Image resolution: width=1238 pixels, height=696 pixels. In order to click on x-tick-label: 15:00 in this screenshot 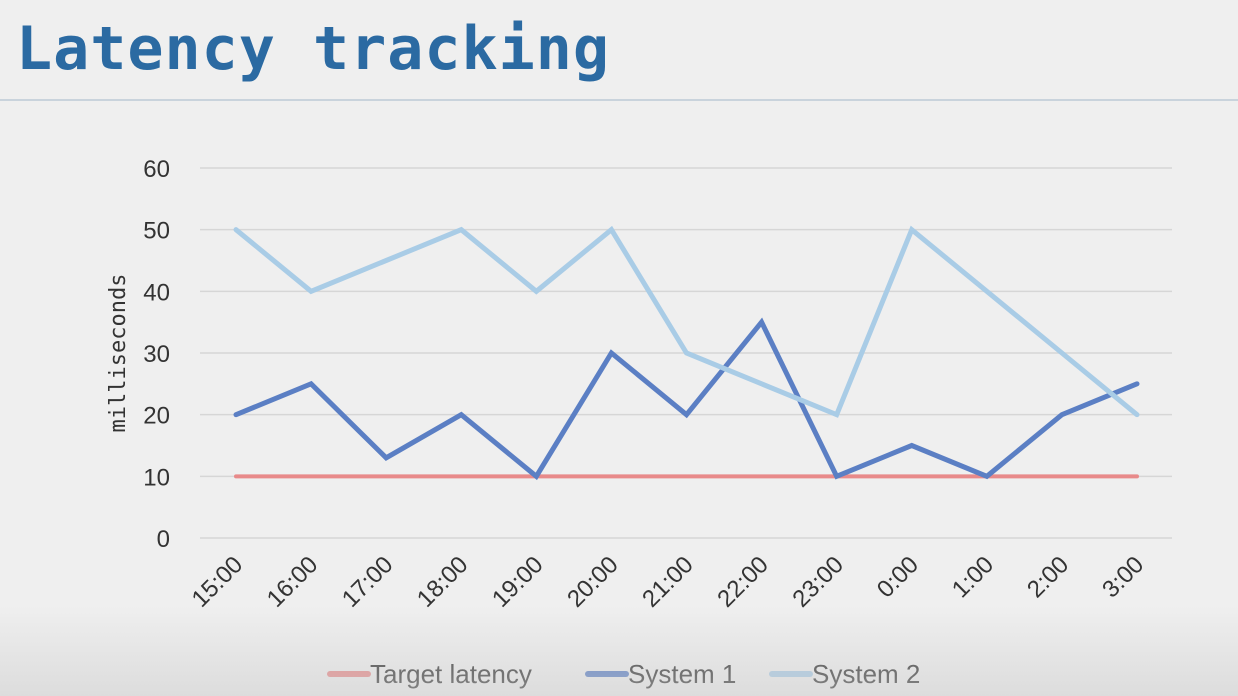, I will do `click(218, 582)`.